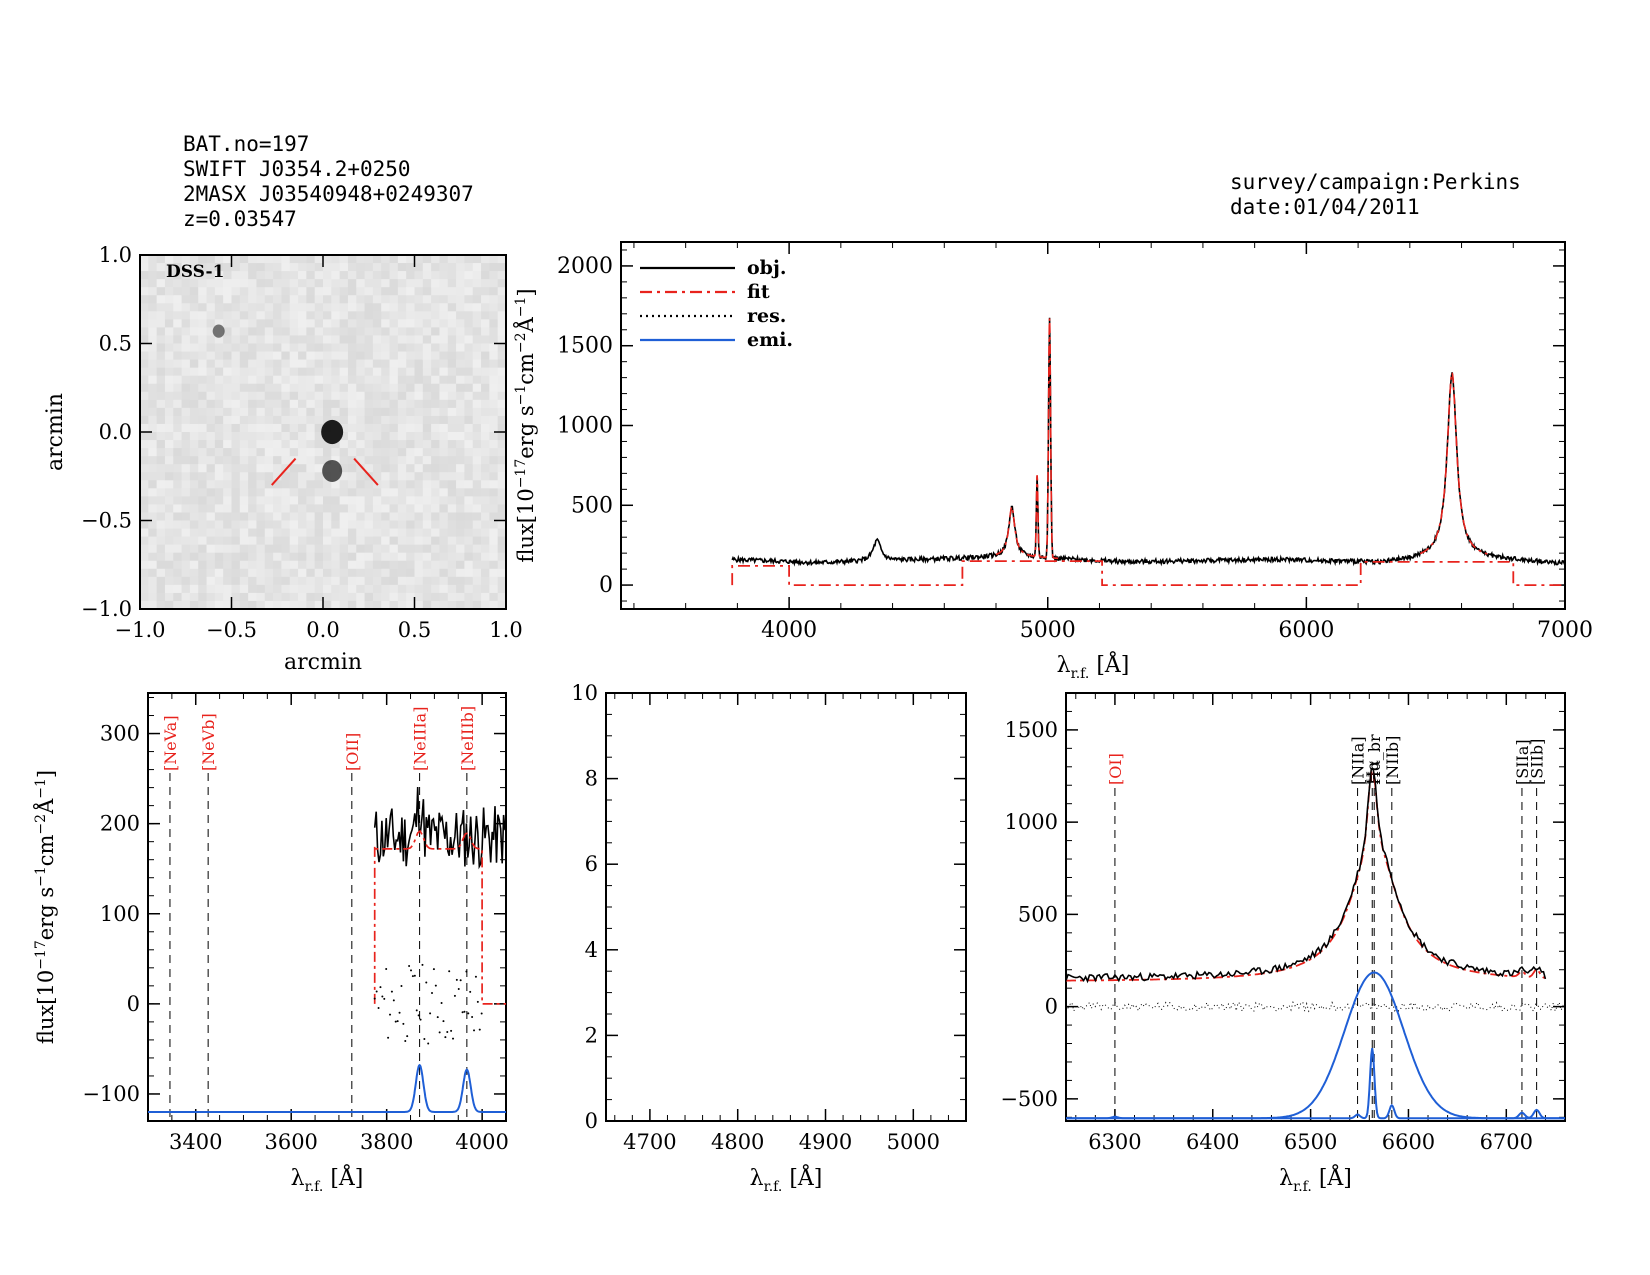  What do you see at coordinates (913, 1142) in the screenshot?
I see `x-tick-label: 5000` at bounding box center [913, 1142].